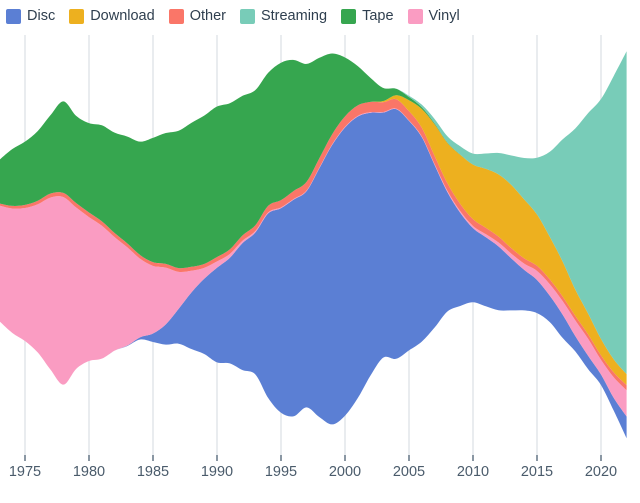 Image resolution: width=640 pixels, height=503 pixels. I want to click on x-tick-mark-2000, so click(345, 458).